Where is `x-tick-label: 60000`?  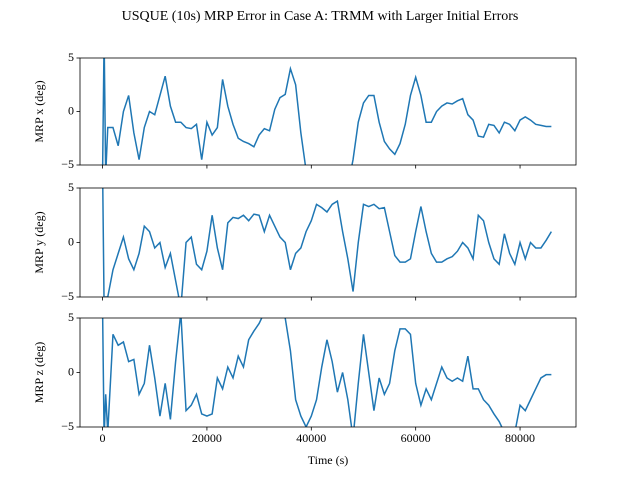 x-tick-label: 60000 is located at coordinates (416, 438).